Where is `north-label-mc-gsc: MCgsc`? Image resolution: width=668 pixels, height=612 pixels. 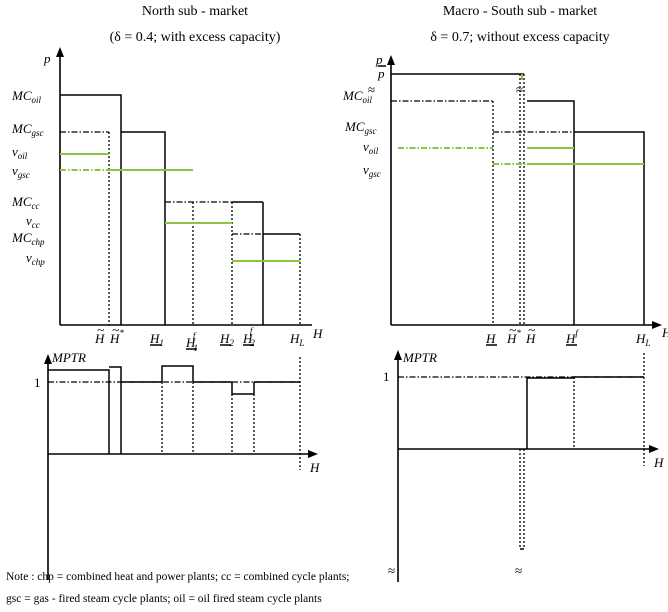
north-label-mc-gsc: MCgsc is located at coordinates (27, 129).